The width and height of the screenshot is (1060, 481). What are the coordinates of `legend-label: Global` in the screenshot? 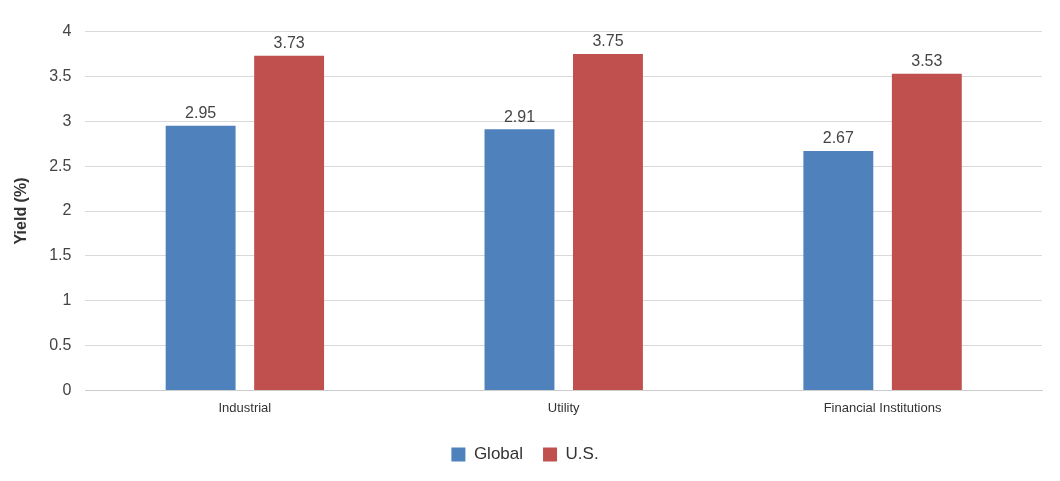 It's located at (498, 454).